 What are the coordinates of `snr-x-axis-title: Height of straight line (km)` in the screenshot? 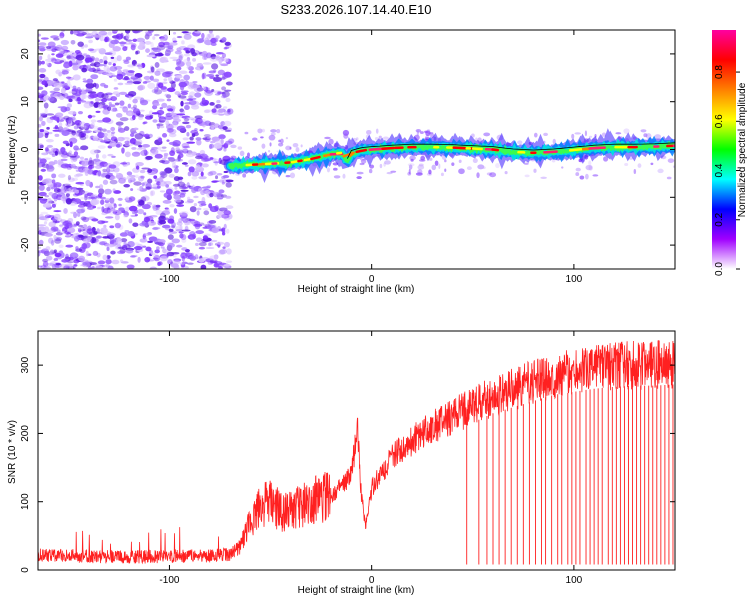 It's located at (356, 590).